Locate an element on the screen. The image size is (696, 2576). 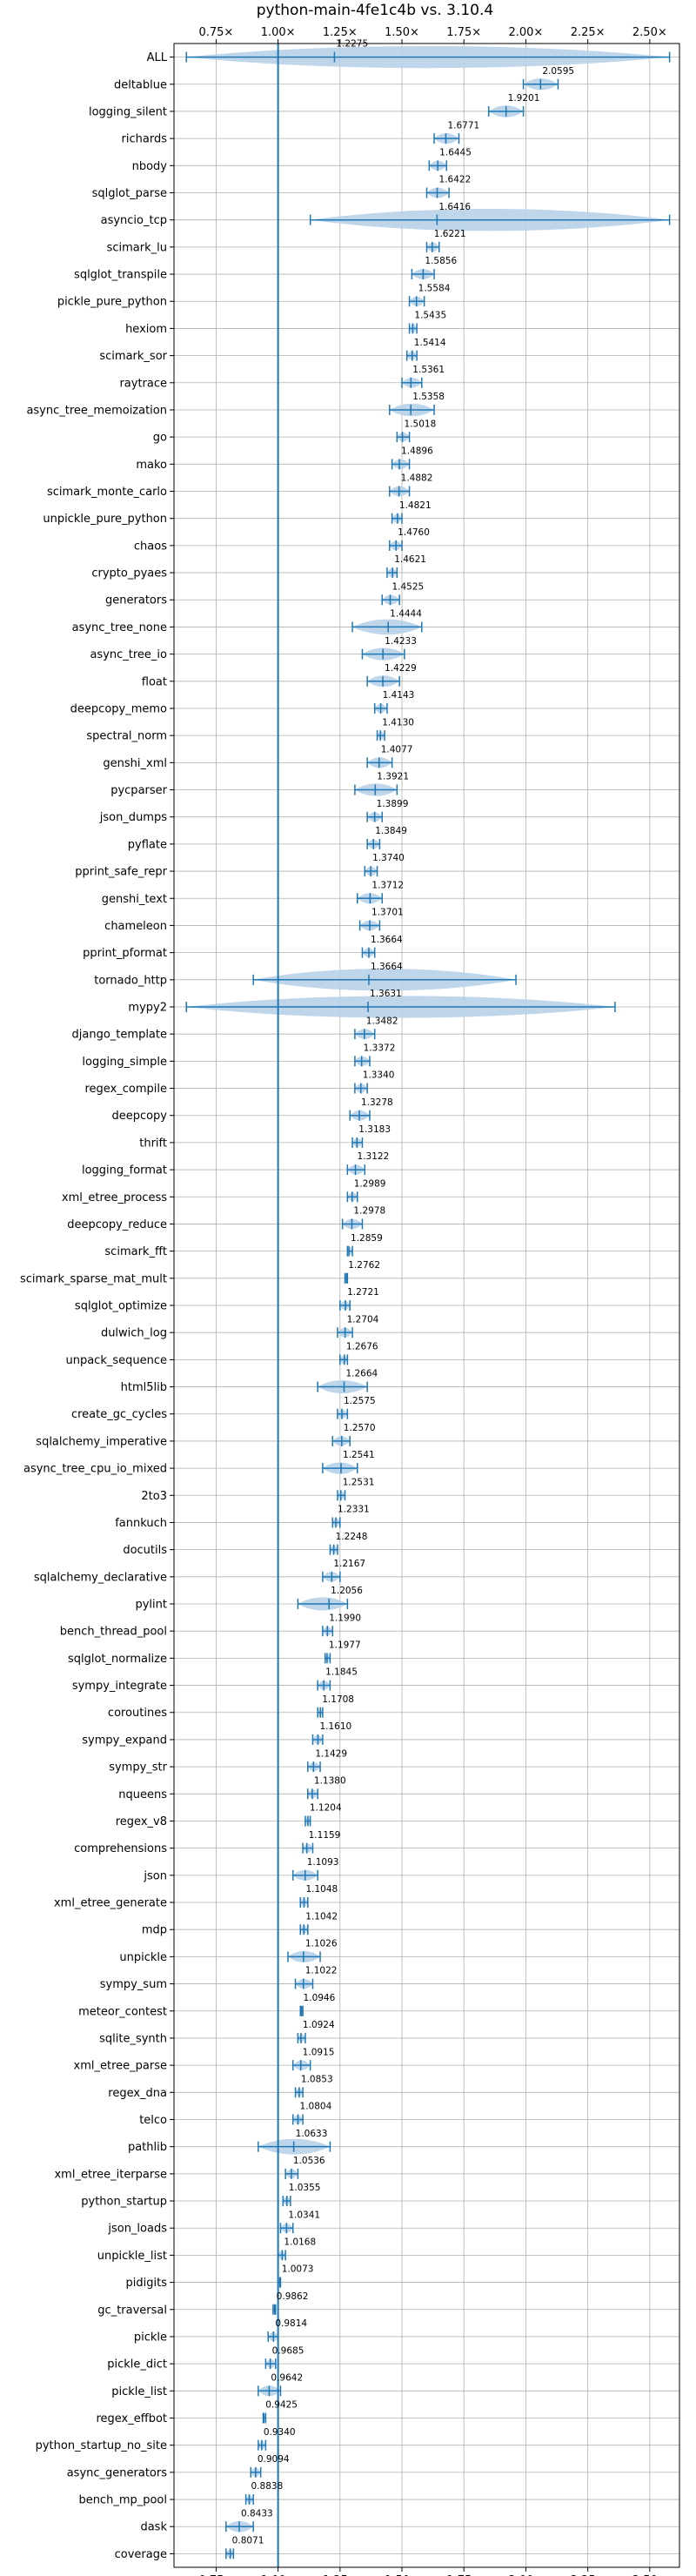
benchmark-label: bench_mp_pool is located at coordinates (122, 2500).